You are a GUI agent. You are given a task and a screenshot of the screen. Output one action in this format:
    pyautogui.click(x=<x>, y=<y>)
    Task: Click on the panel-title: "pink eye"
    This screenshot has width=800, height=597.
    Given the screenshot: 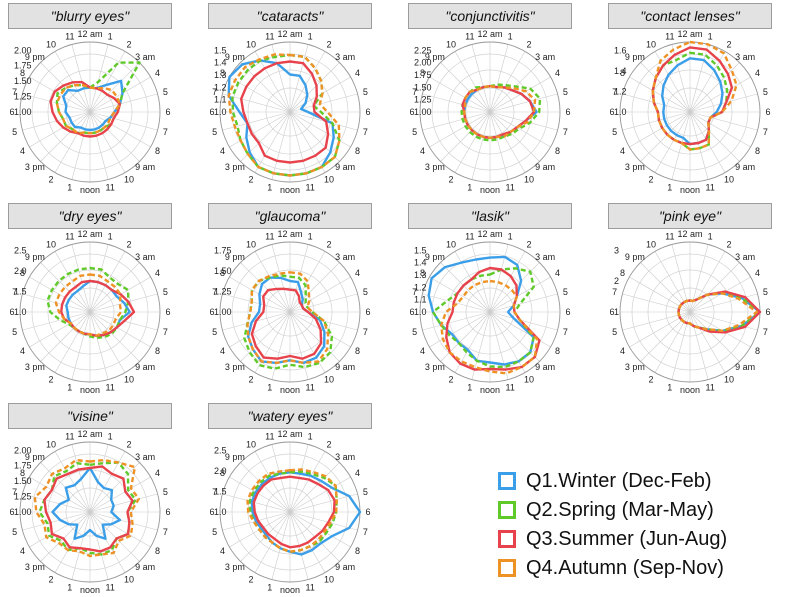 What is the action you would take?
    pyautogui.click(x=690, y=216)
    